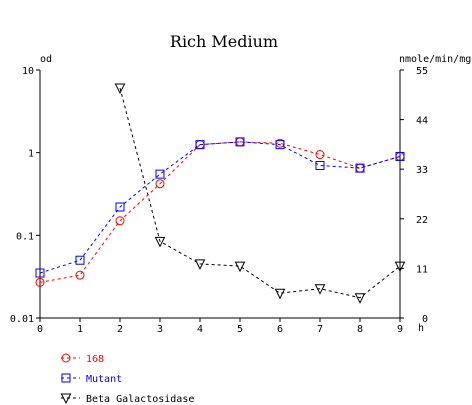 Image resolution: width=472 pixels, height=405 pixels. Describe the element at coordinates (422, 170) in the screenshot. I see `y-right-tick-label: 33` at that location.